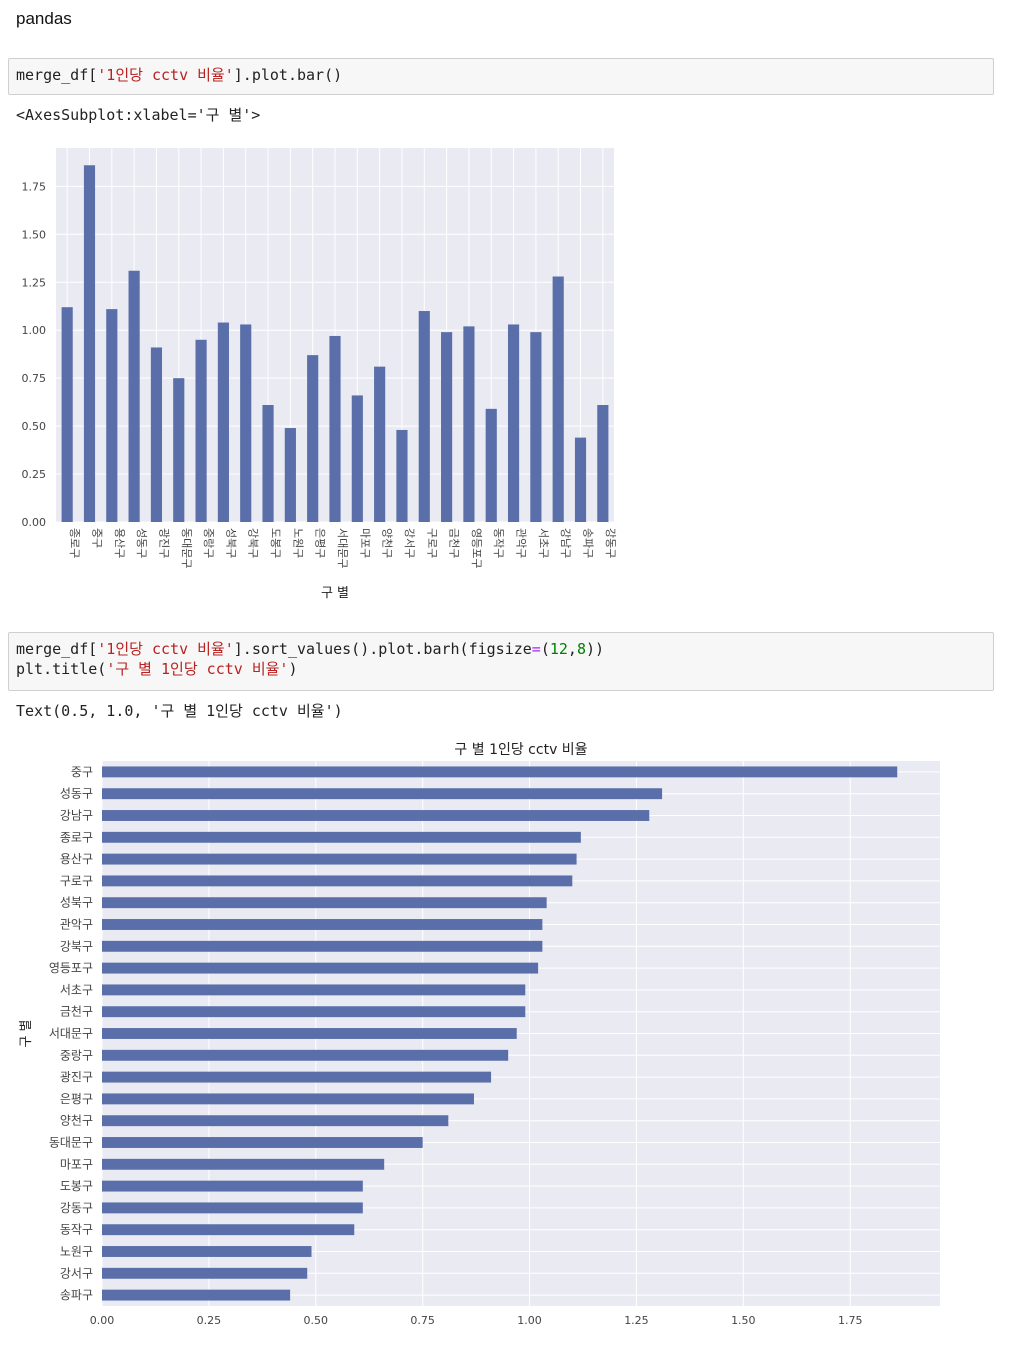  Describe the element at coordinates (76, 1208) in the screenshot. I see `y-tick-label: 강동구` at that location.